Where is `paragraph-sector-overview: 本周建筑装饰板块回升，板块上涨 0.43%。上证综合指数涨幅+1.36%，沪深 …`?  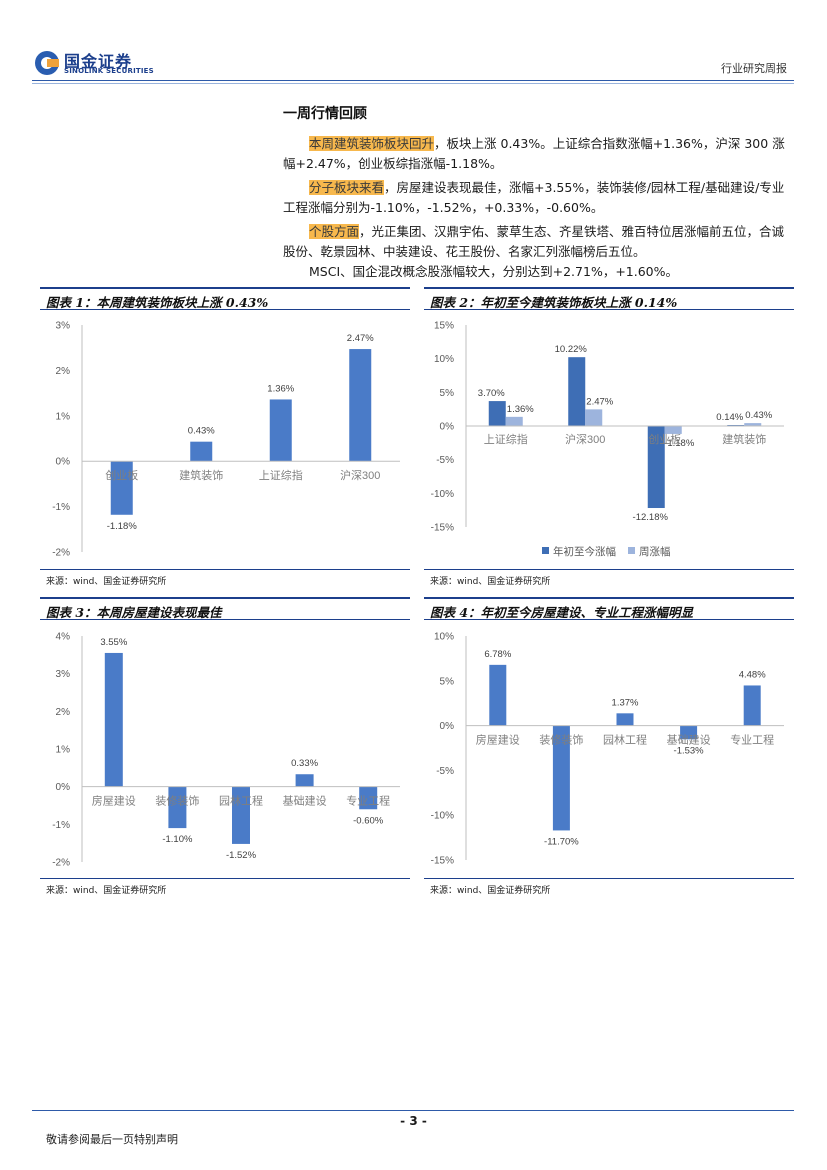 paragraph-sector-overview: 本周建筑装饰板块回升，板块上涨 0.43%。上证综合指数涨幅+1.36%，沪深 … is located at coordinates (539, 154).